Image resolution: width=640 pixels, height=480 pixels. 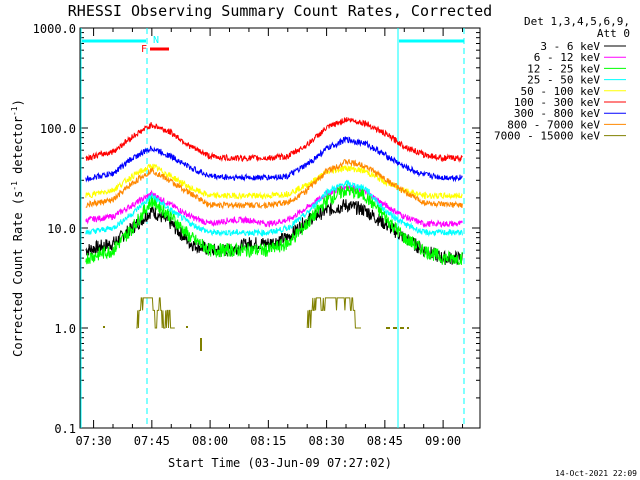 I want to click on legend-label: 300 - 800 keV, so click(x=557, y=113).